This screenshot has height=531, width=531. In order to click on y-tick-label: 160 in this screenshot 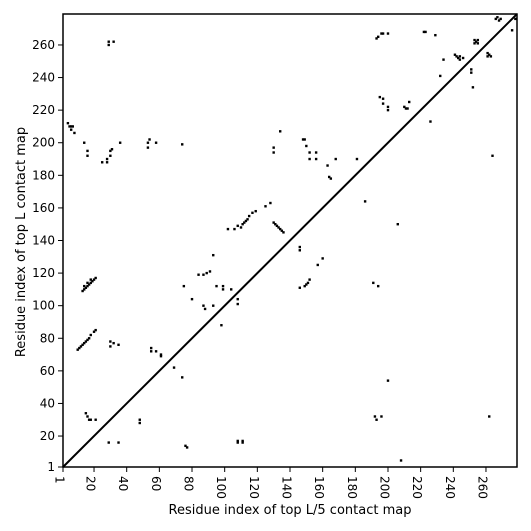, I will do `click(43, 208)`.